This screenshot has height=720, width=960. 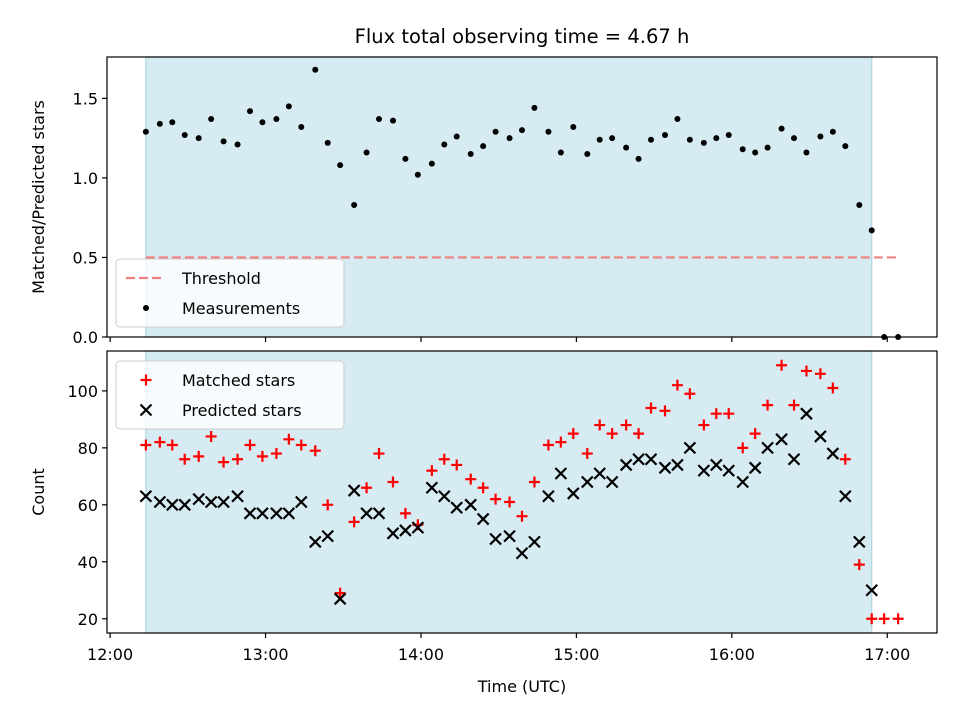 What do you see at coordinates (230, 293) in the screenshot?
I see `legend: Threshold Measurements` at bounding box center [230, 293].